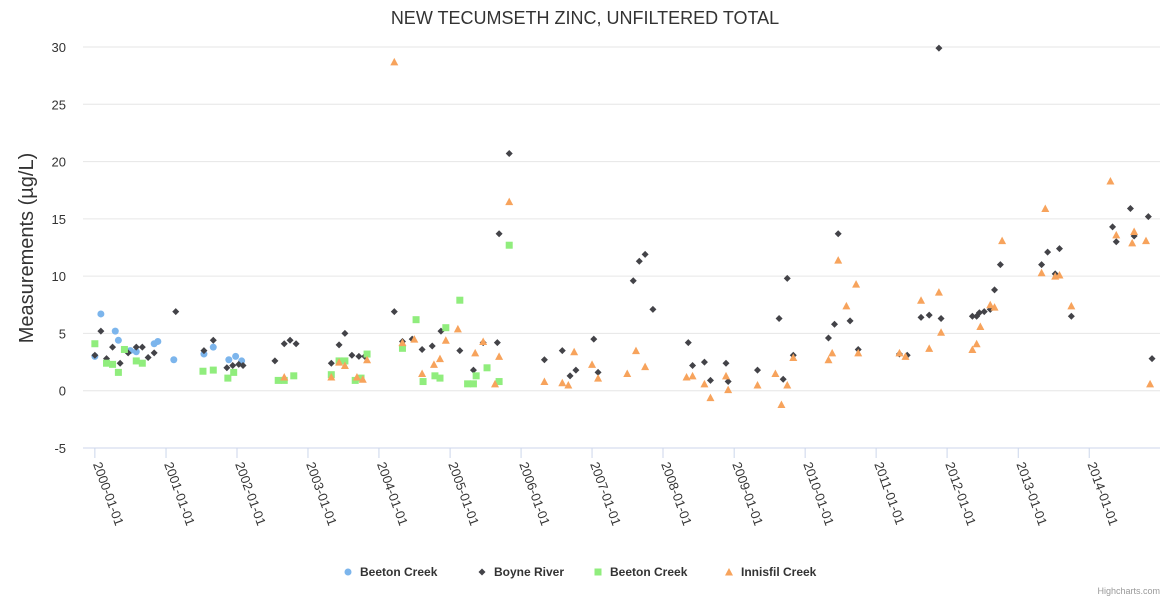 This screenshot has width=1170, height=600. What do you see at coordinates (1128, 591) in the screenshot?
I see `credits-label: Highcharts.com` at bounding box center [1128, 591].